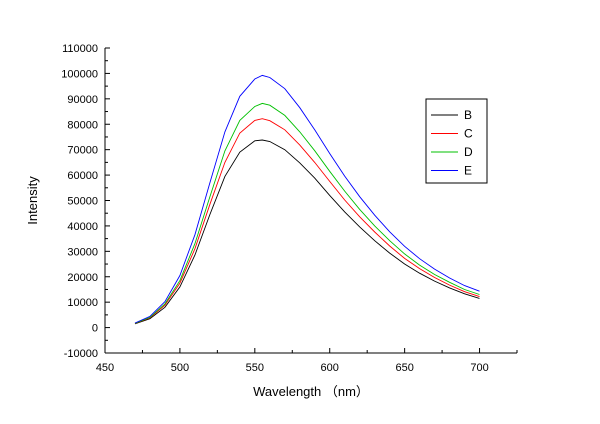  I want to click on y-tick-label: 60000, so click(82, 176).